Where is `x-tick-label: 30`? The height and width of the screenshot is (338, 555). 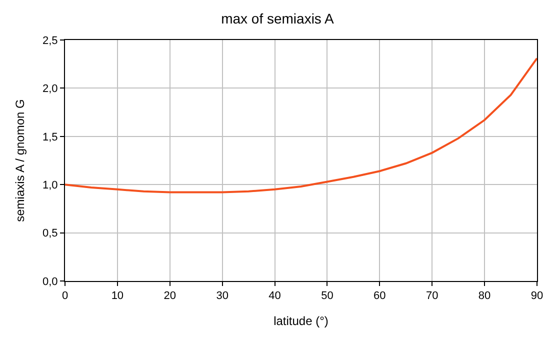
x-tick-label: 30 is located at coordinates (222, 296).